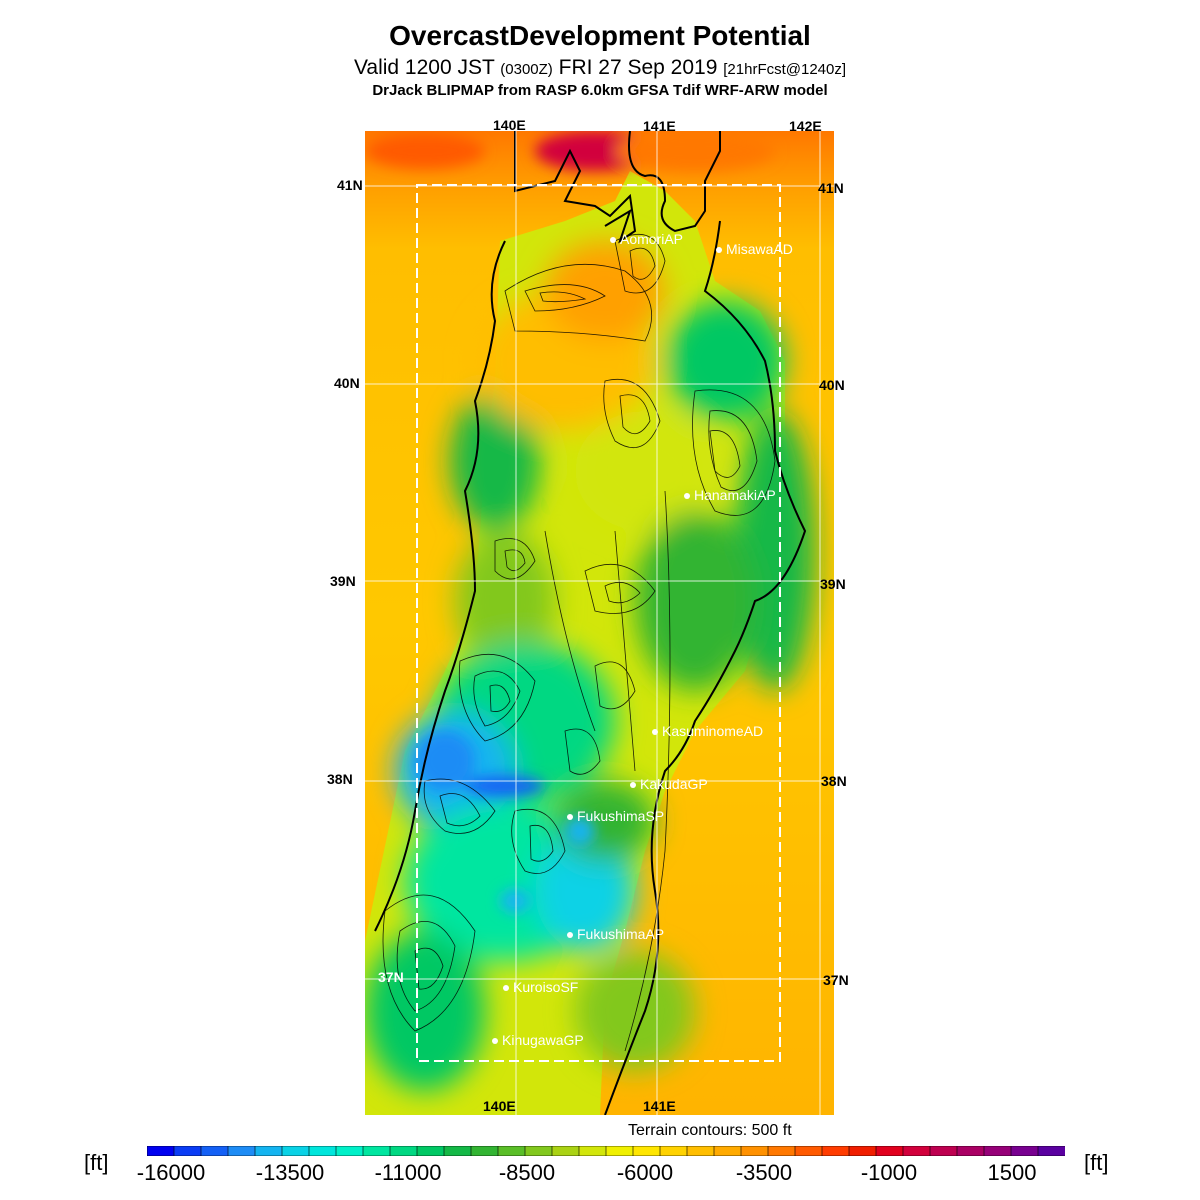 The width and height of the screenshot is (1200, 1200). Describe the element at coordinates (659, 1106) in the screenshot. I see `lon-label-141e-bottom: 141E` at that location.